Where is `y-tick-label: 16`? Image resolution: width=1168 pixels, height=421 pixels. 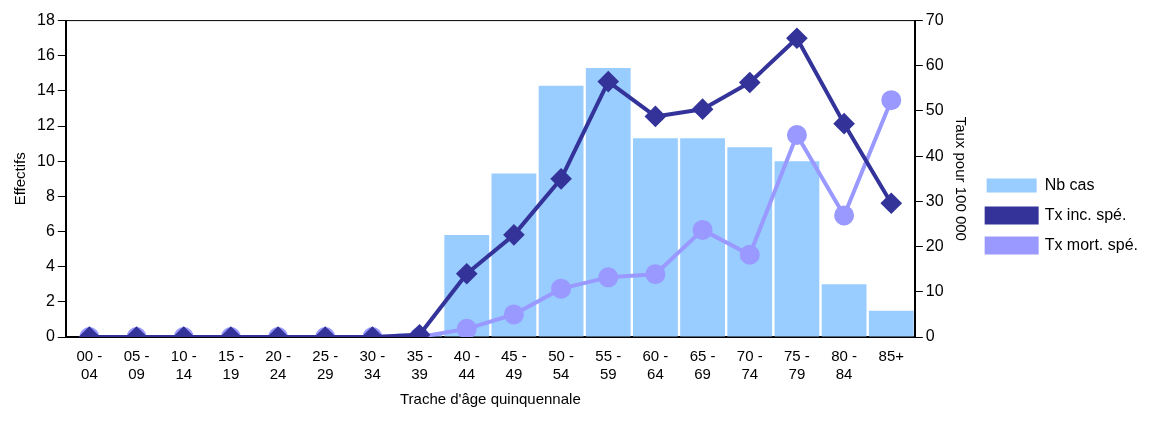
y-tick-label: 16 is located at coordinates (46, 55).